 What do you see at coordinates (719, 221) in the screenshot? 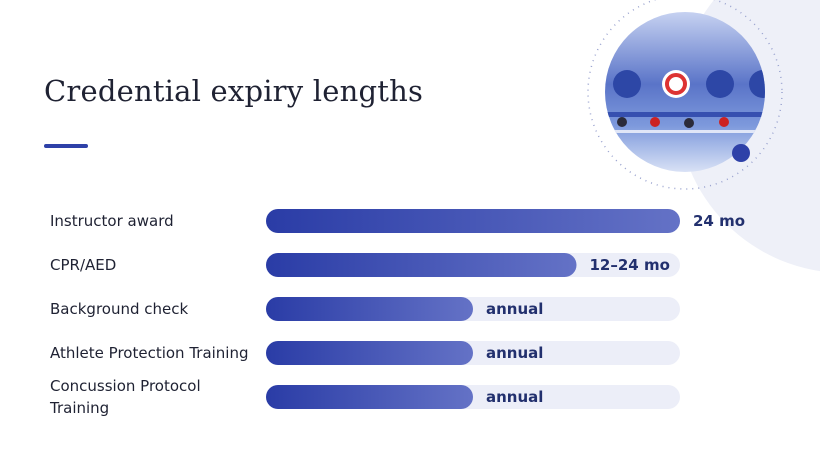
I see `value-label: 24 mo` at bounding box center [719, 221].